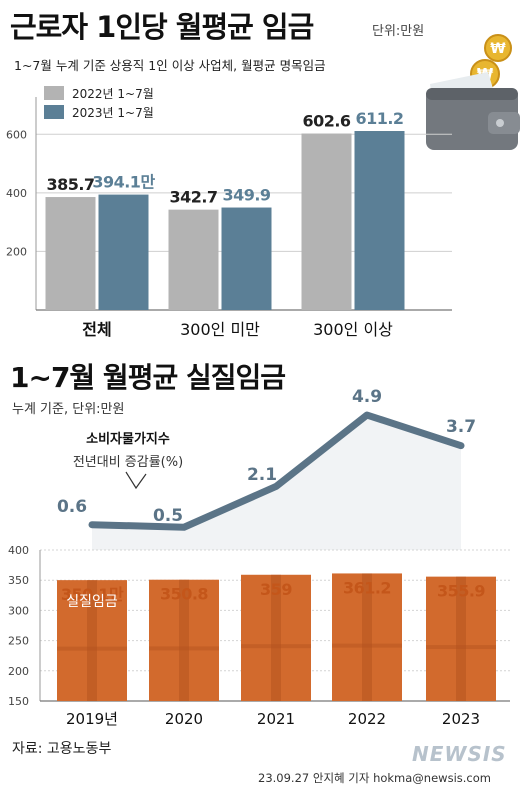 The width and height of the screenshot is (529, 790). I want to click on category-label: 전체, so click(96, 329).